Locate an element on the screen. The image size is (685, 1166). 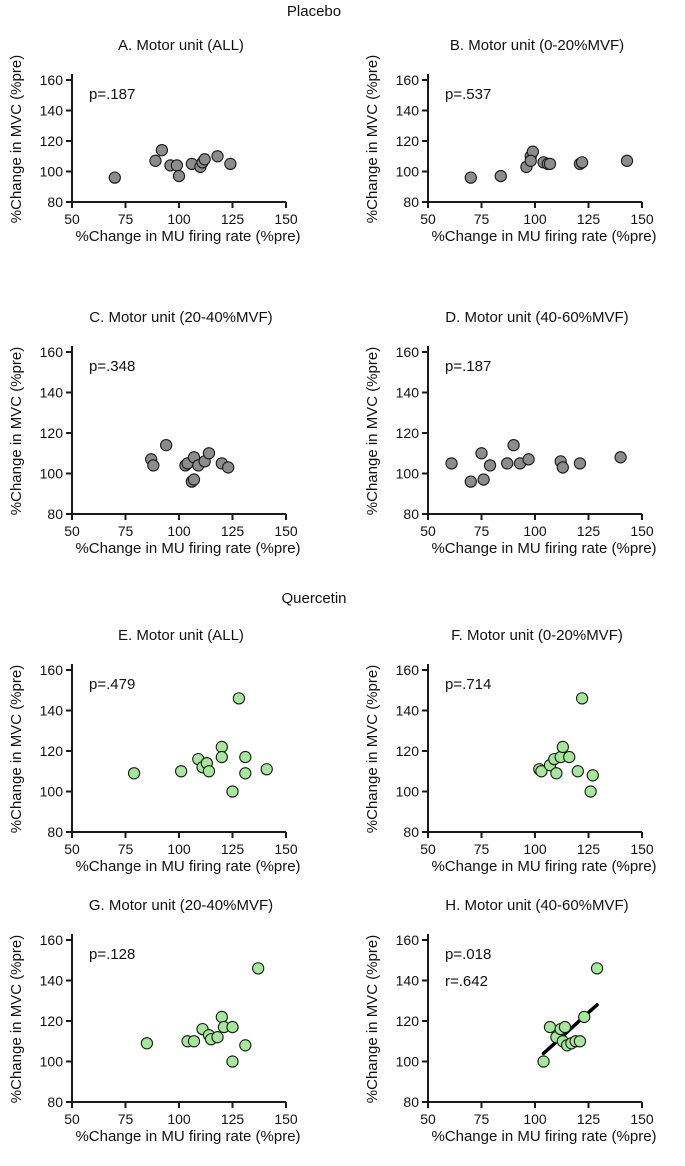
y-tick-label-e: 120 is located at coordinates (52, 751).